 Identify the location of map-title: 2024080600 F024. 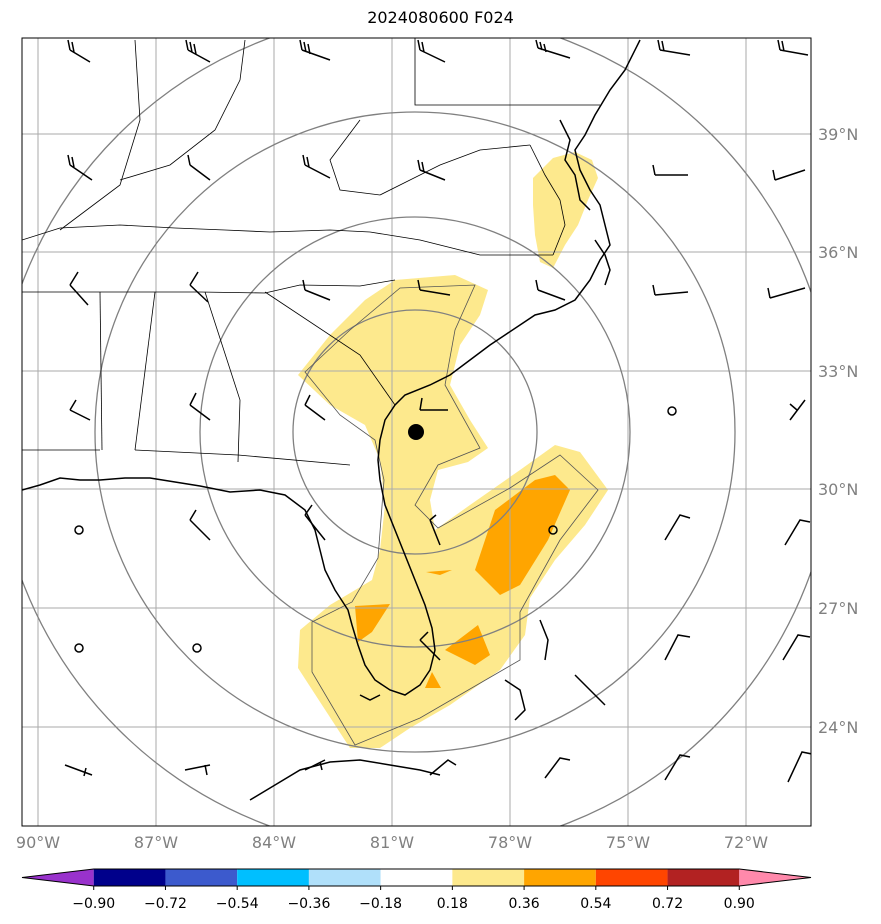
(440, 17).